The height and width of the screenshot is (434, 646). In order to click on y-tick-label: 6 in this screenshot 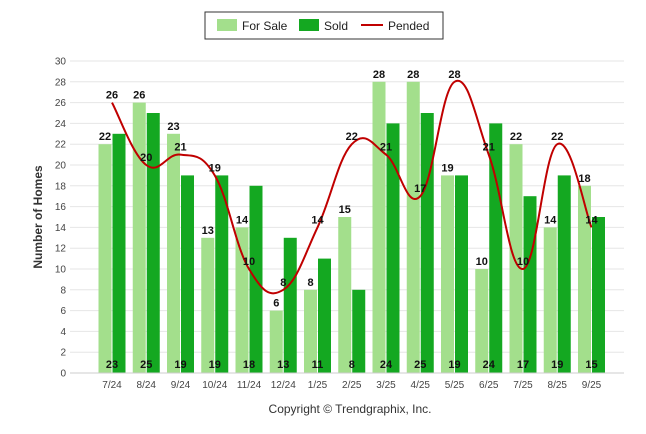, I will do `click(63, 311)`.